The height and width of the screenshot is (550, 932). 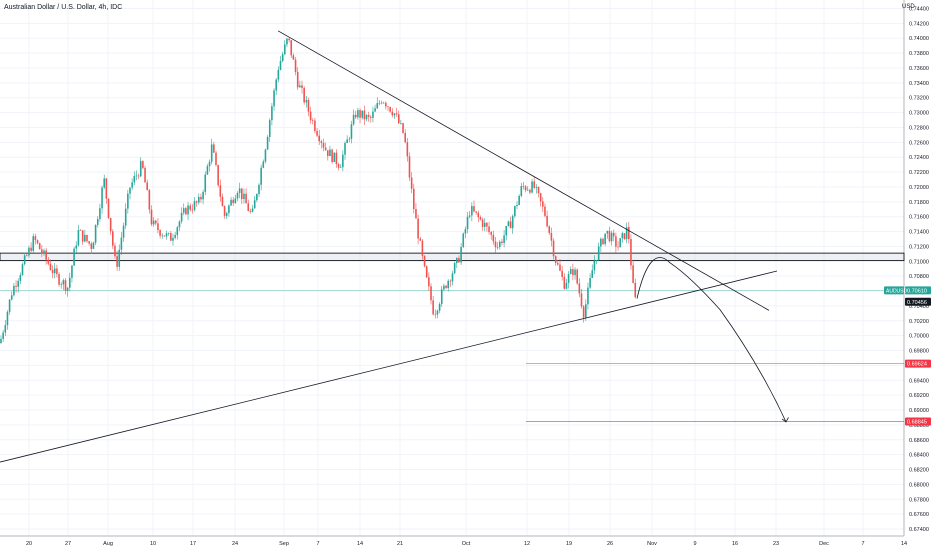 What do you see at coordinates (919, 322) in the screenshot?
I see `price-tick-label: 0.70200` at bounding box center [919, 322].